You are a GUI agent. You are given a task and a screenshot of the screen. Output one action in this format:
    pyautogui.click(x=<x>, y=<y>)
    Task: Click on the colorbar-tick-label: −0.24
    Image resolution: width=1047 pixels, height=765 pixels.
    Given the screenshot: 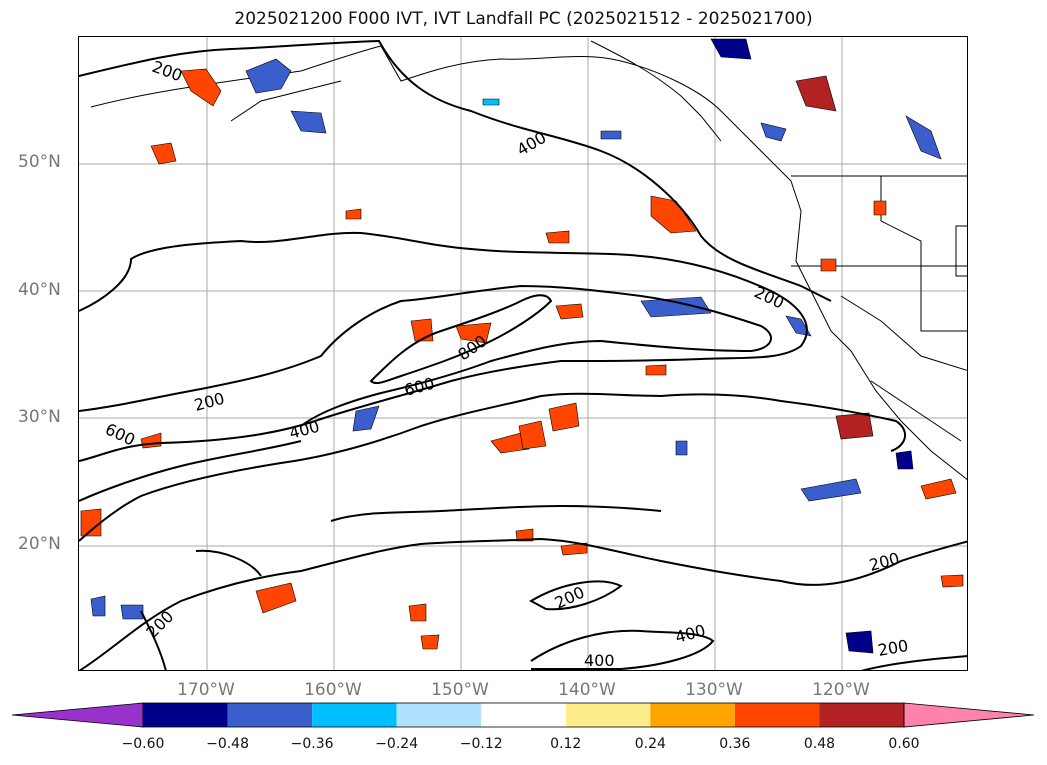 What is the action you would take?
    pyautogui.click(x=397, y=744)
    